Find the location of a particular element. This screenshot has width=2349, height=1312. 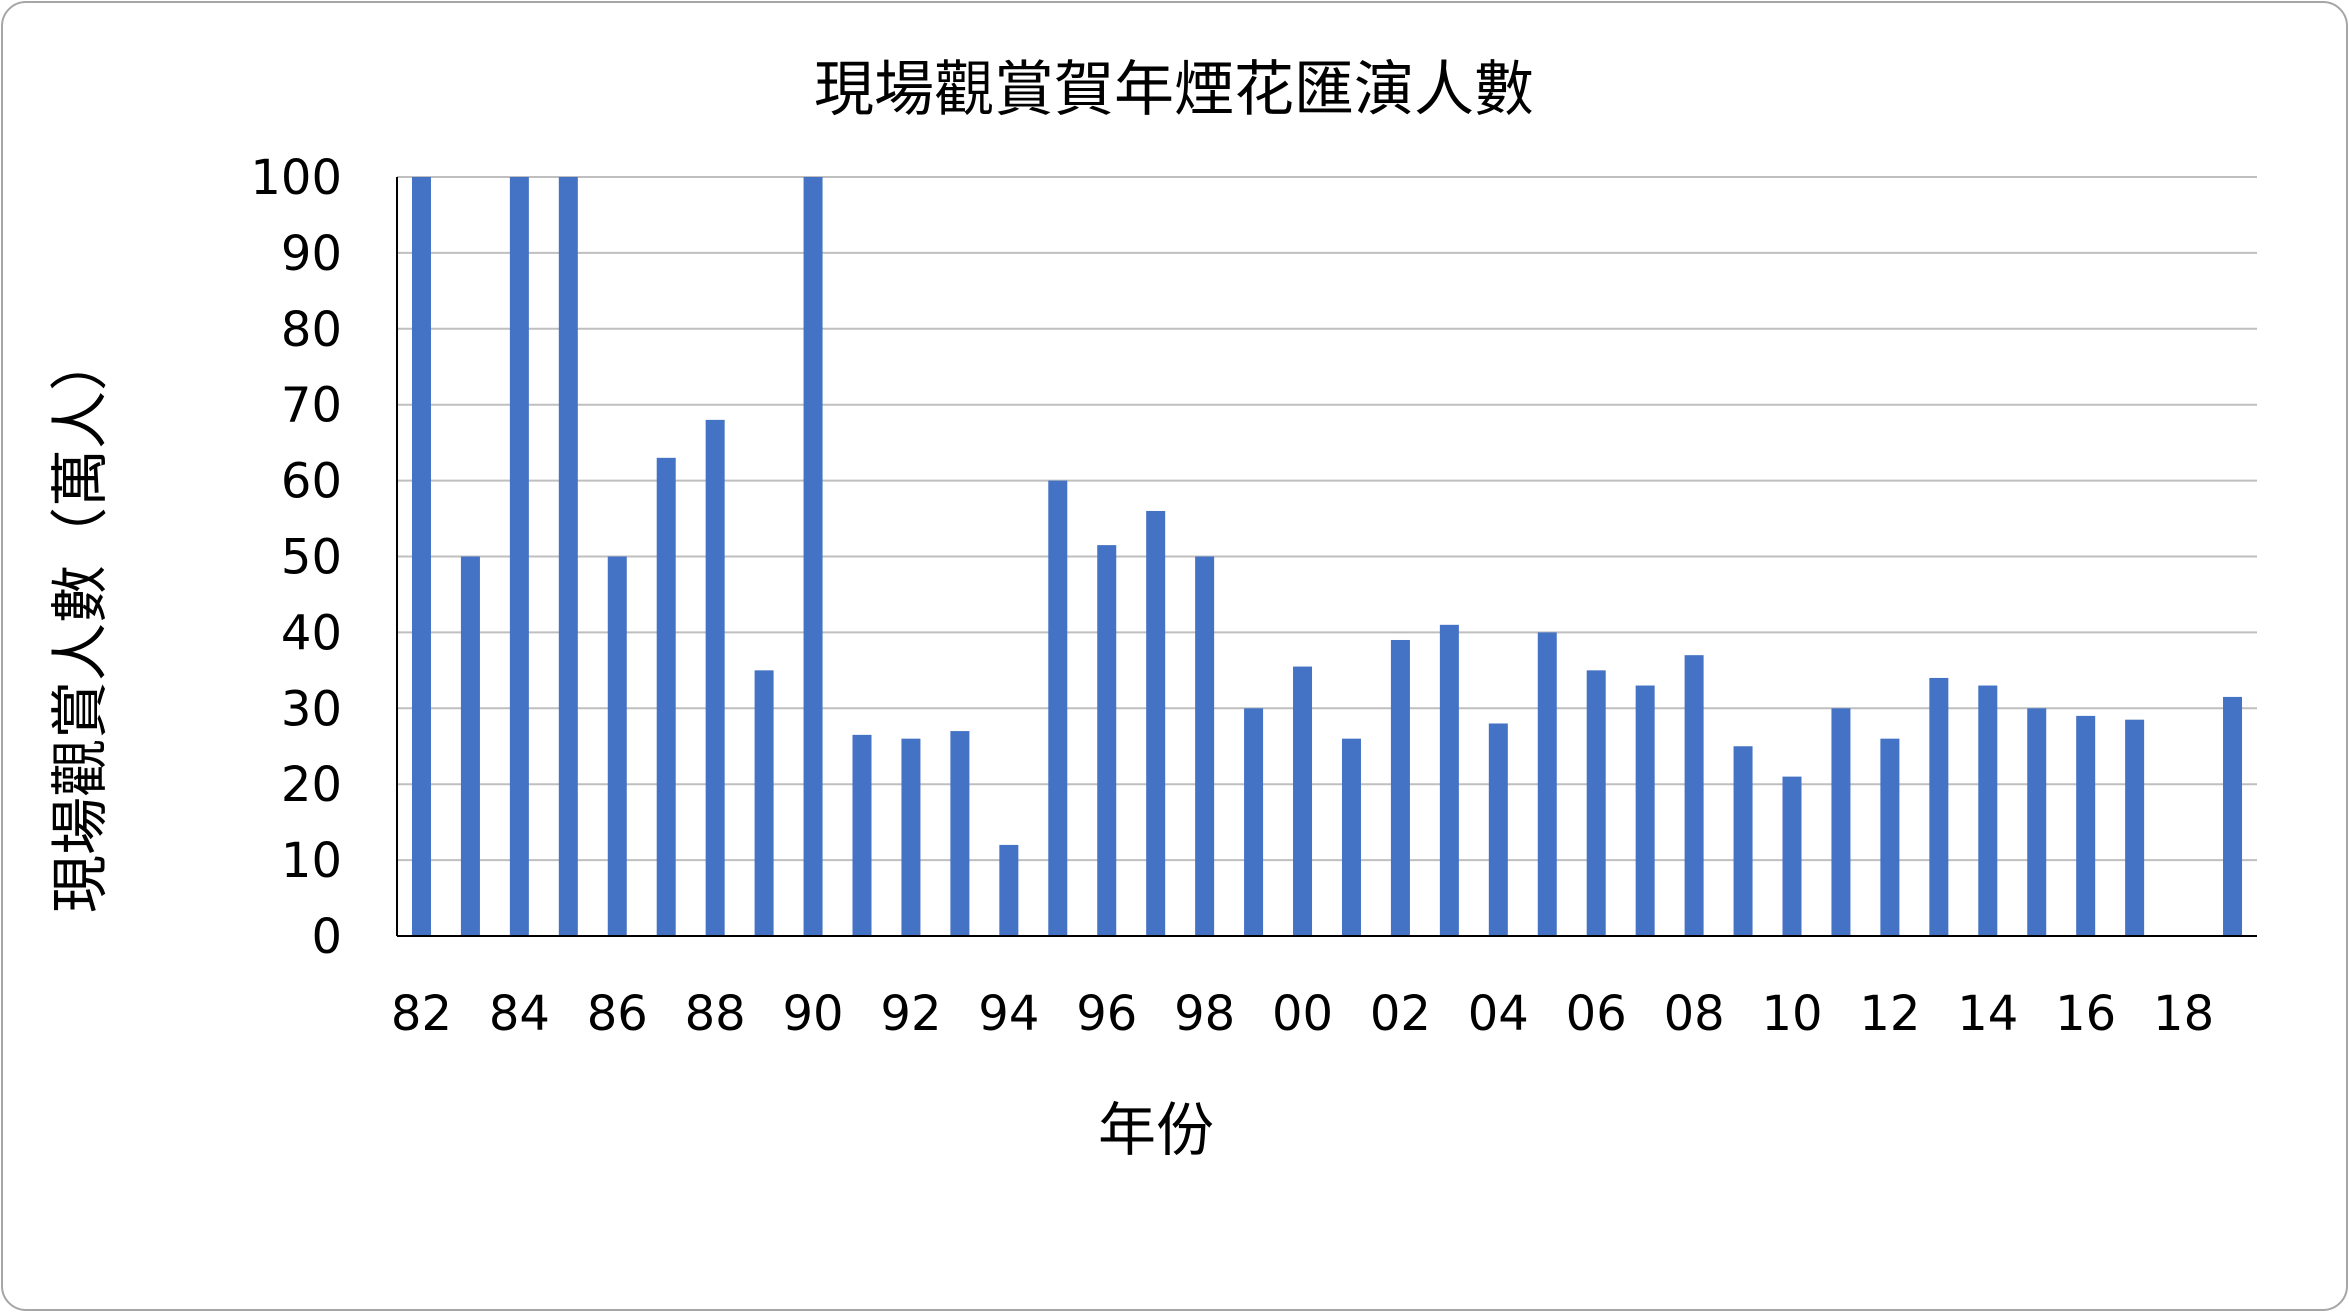

y-tick-label: 0 is located at coordinates (326, 937).